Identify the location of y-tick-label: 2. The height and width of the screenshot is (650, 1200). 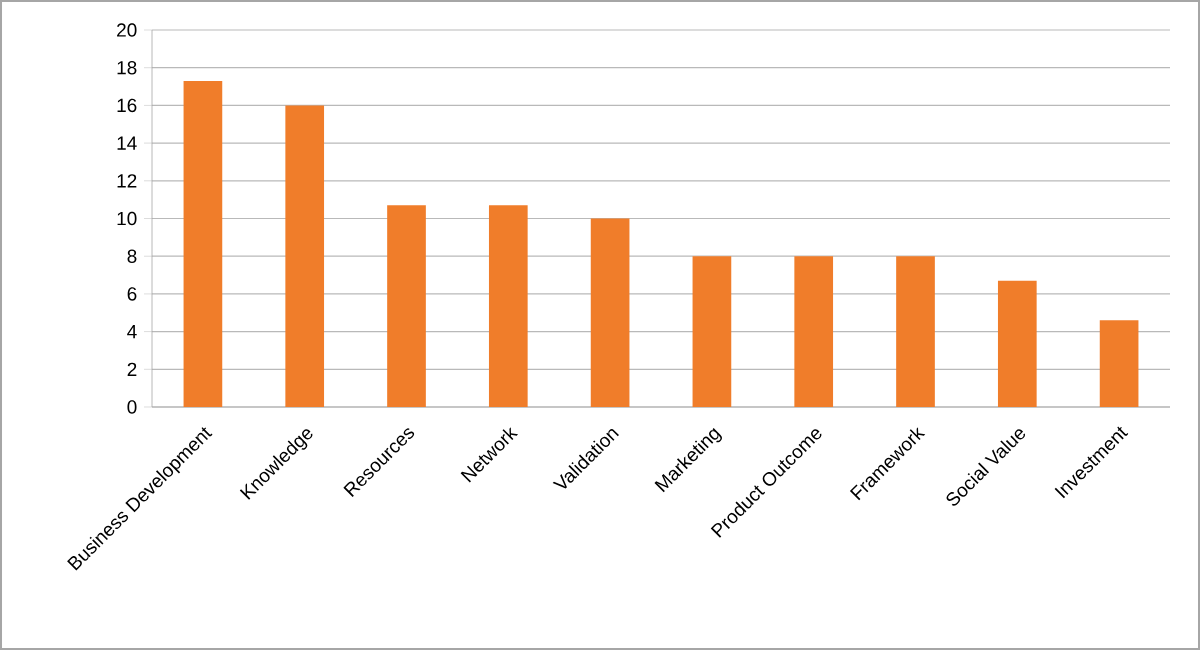
(132, 369).